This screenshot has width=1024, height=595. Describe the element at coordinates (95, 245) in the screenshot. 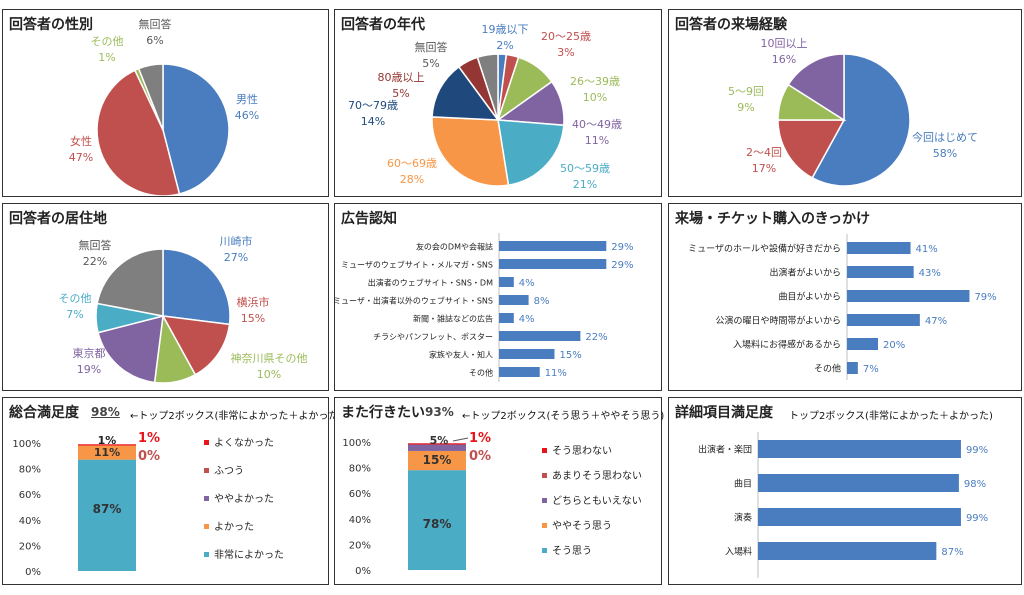

I see `slice-label: 無回答` at that location.